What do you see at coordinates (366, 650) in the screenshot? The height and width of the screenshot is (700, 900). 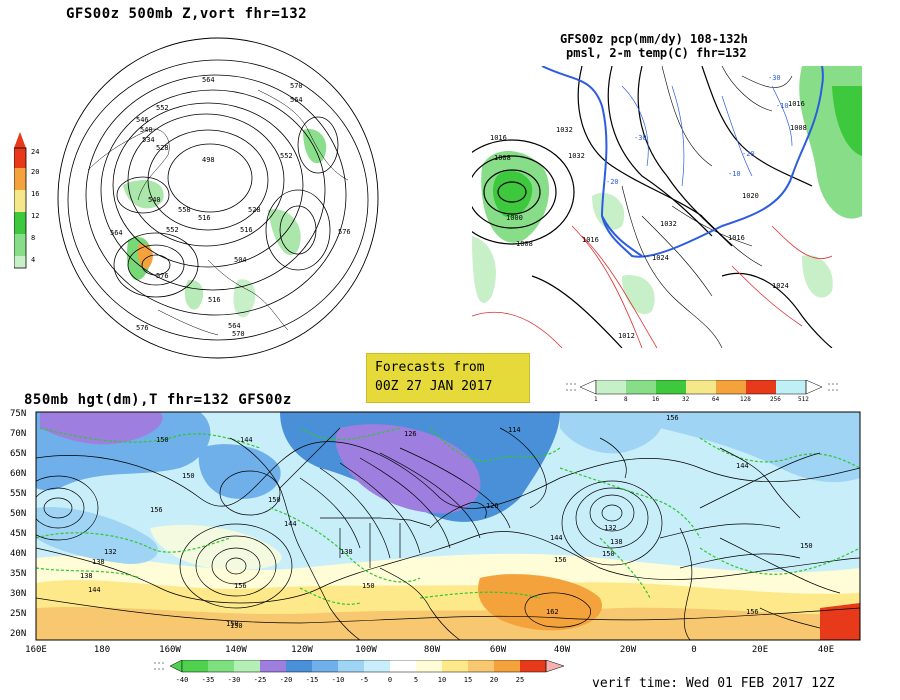 I see `lon-label: 100W` at bounding box center [366, 650].